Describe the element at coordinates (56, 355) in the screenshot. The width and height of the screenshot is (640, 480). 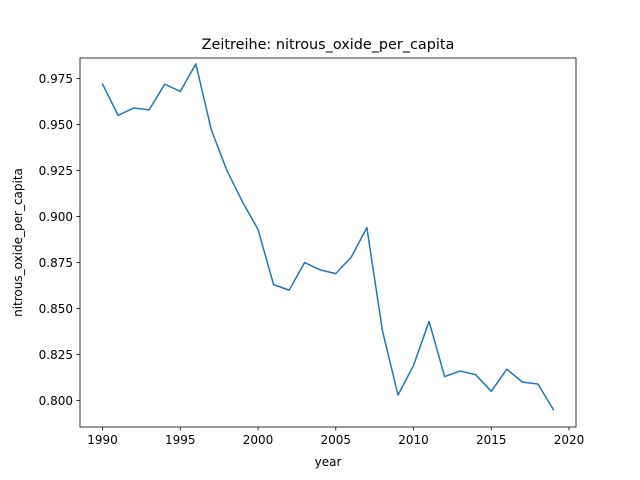
I see `y-tick-label: 0.825` at that location.